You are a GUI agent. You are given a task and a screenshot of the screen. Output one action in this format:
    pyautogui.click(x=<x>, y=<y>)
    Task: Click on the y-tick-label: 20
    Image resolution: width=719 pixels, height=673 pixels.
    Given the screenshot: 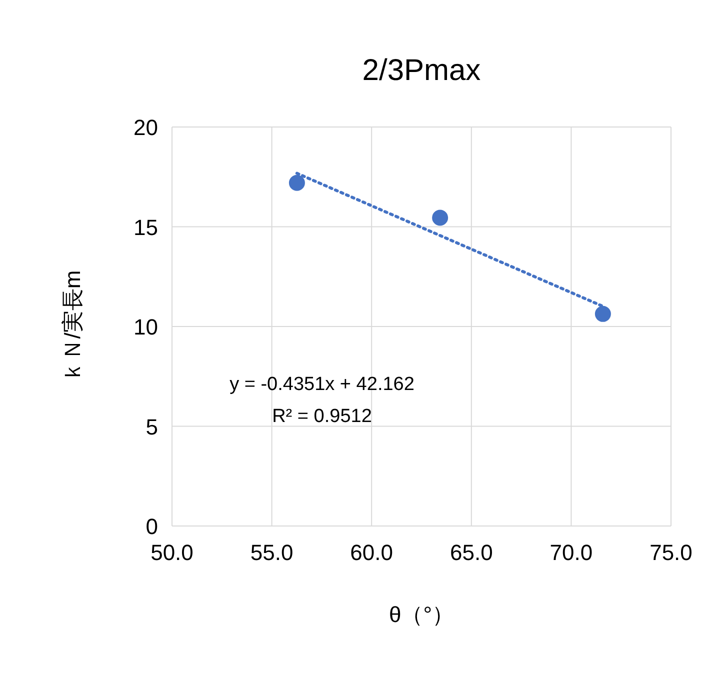 What is the action you would take?
    pyautogui.click(x=146, y=127)
    